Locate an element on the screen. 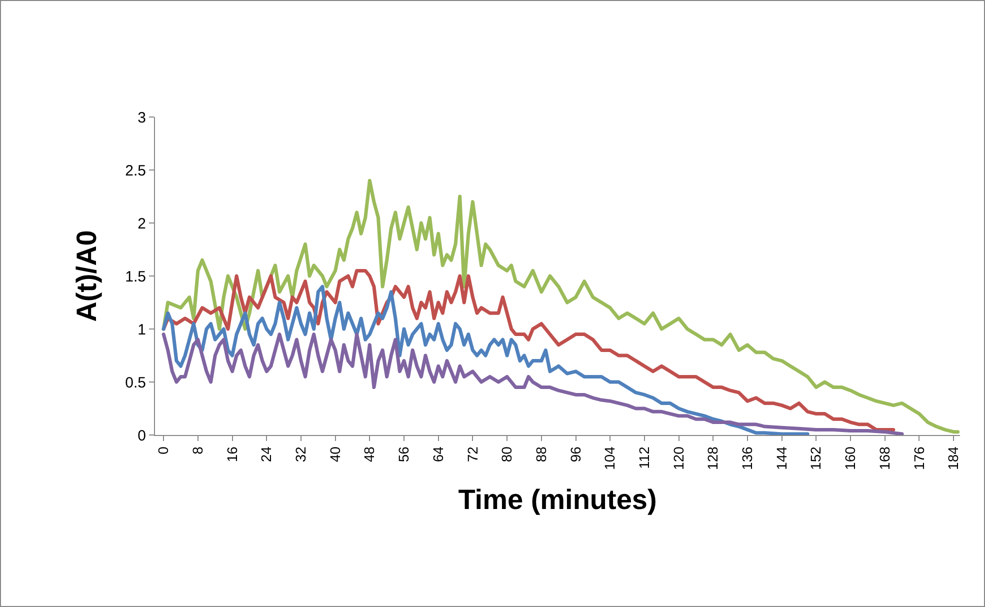  x-tick-label: 16 is located at coordinates (232, 454).